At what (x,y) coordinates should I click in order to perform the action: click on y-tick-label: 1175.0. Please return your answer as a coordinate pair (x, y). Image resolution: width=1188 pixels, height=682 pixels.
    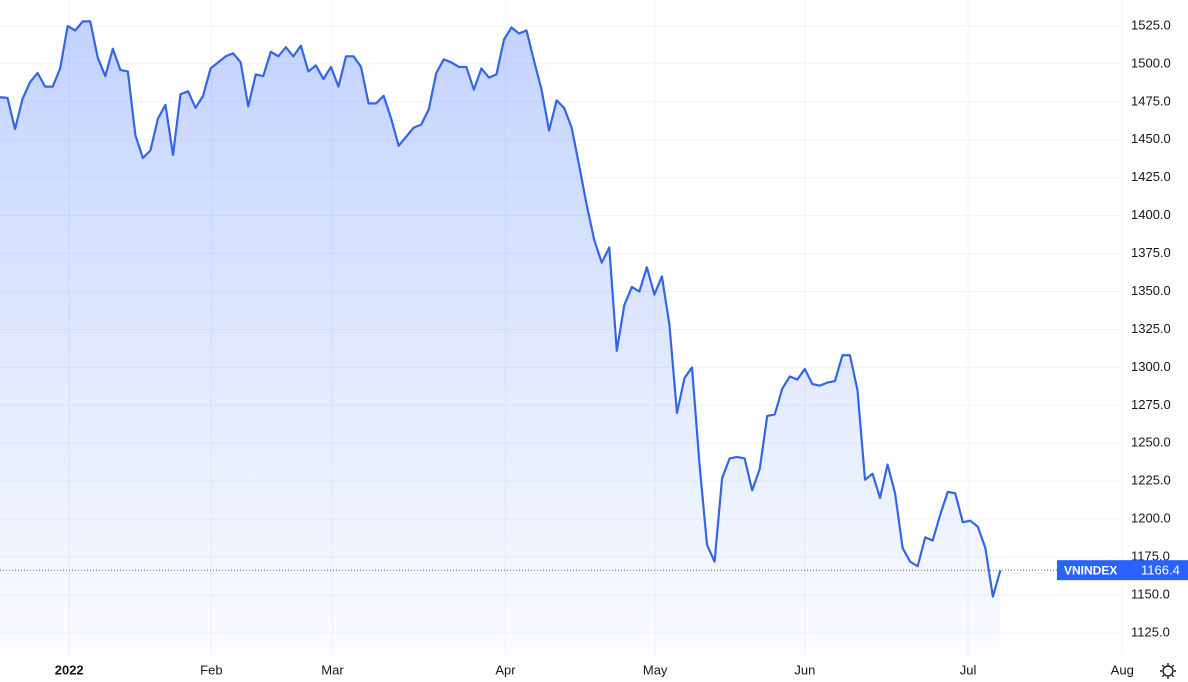
    Looking at the image, I should click on (1150, 556).